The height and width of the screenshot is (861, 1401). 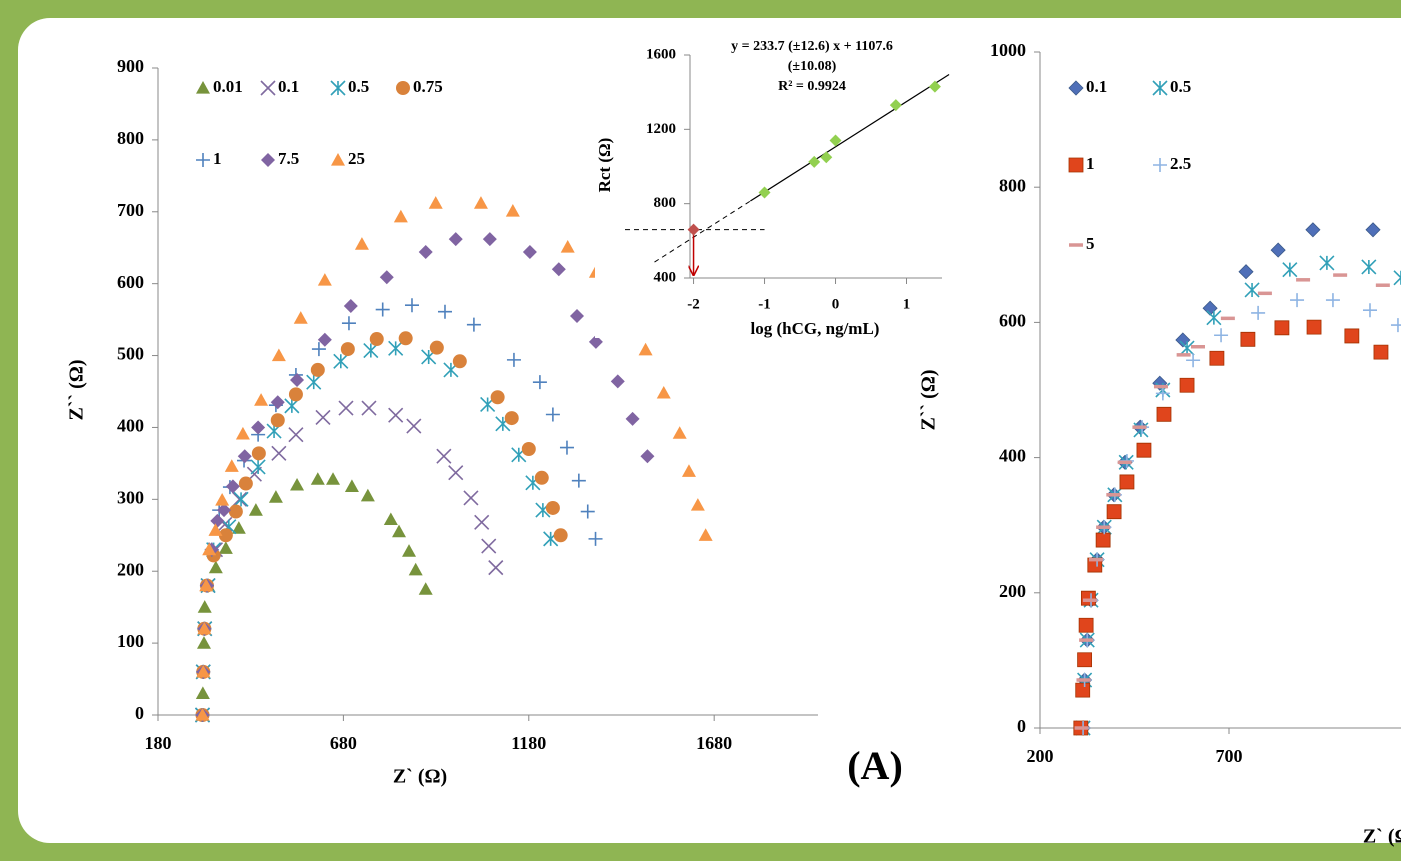 I want to click on y-axis-label: Rct (Ω), so click(x=604, y=165).